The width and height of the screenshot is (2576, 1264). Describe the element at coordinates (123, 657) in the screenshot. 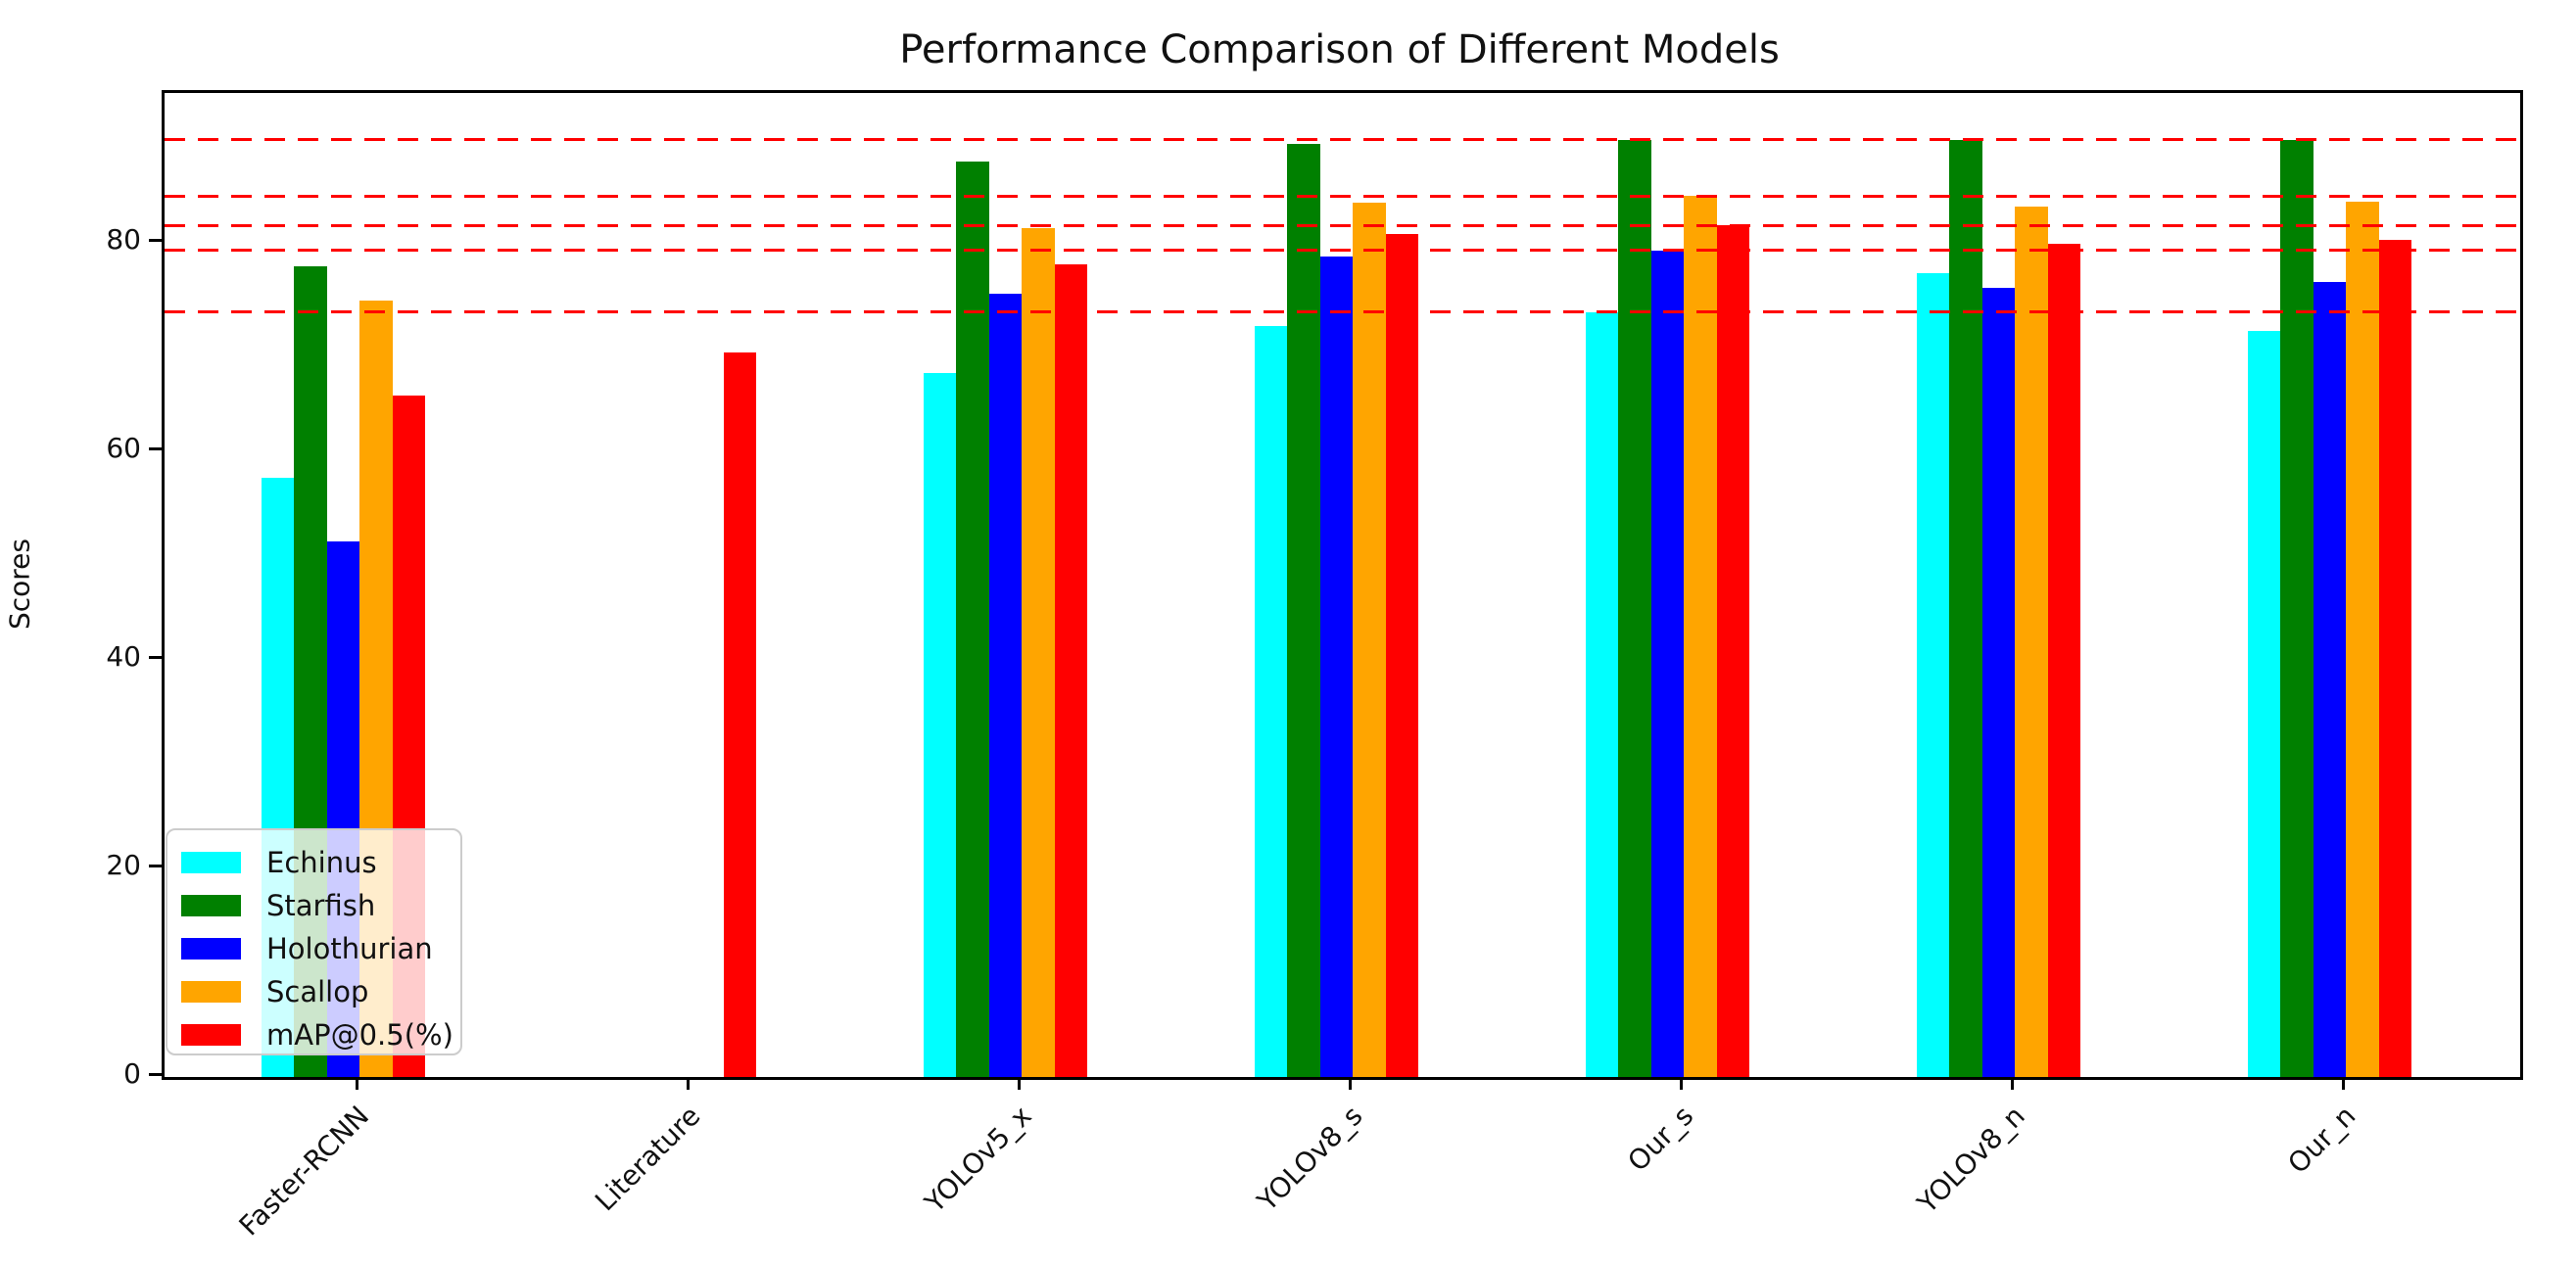

I see `y-tick-label: 40` at that location.